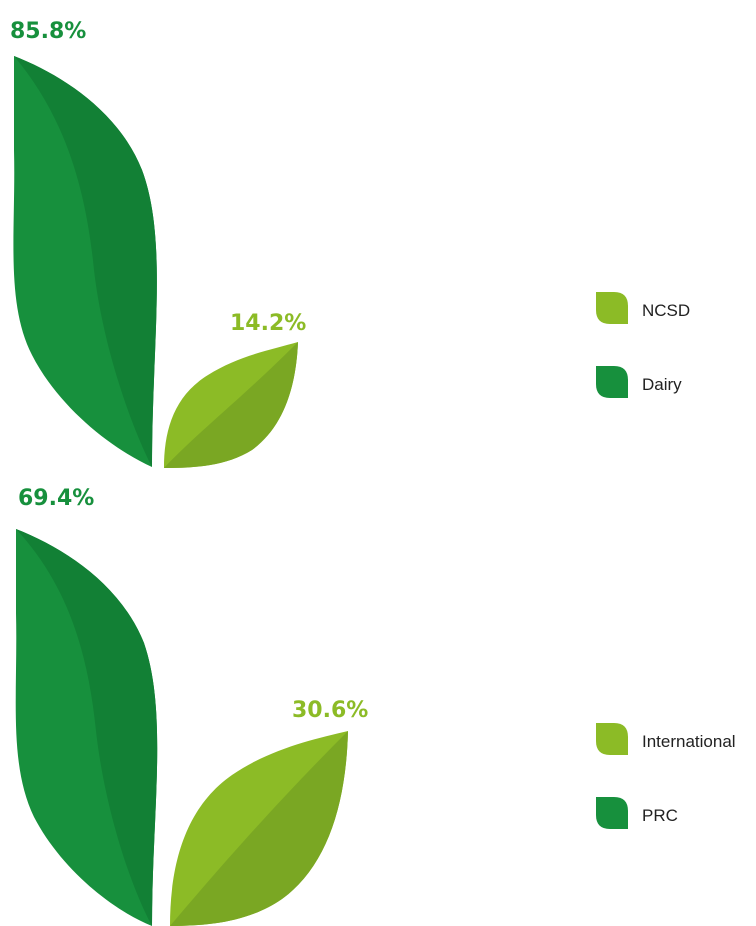  What do you see at coordinates (612, 739) in the screenshot?
I see `legend-leaf-icon-international` at bounding box center [612, 739].